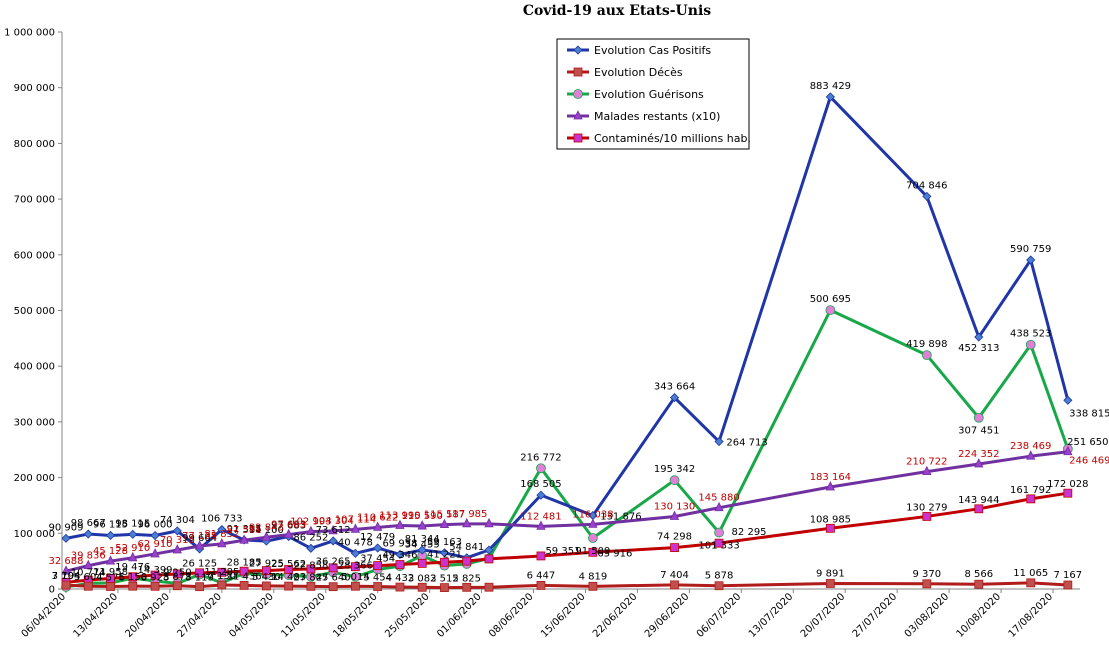 The image size is (1109, 657). What do you see at coordinates (332, 521) in the screenshot?
I see `data-label: 104 304` at bounding box center [332, 521].